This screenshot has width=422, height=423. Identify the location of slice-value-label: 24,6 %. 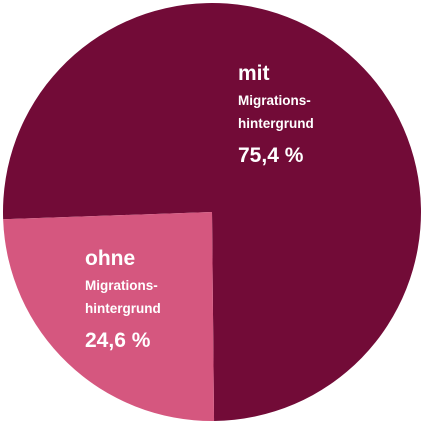
(118, 340).